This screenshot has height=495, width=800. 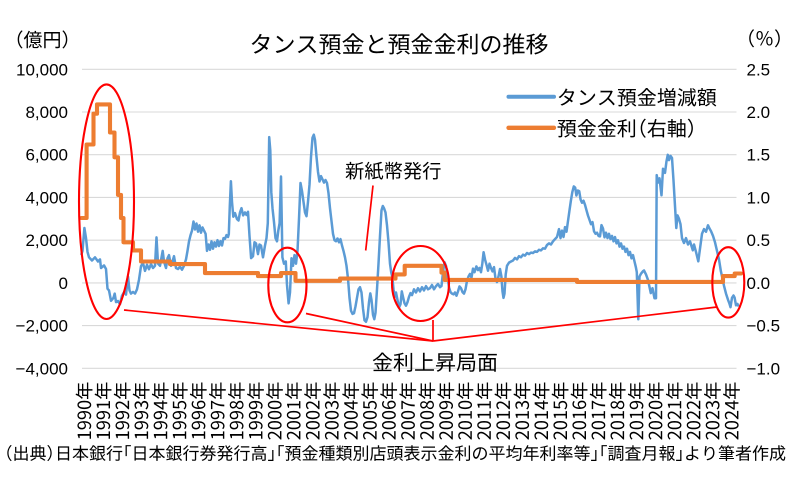 What do you see at coordinates (46, 112) in the screenshot?
I see `svg-text: 8,000` at bounding box center [46, 112].